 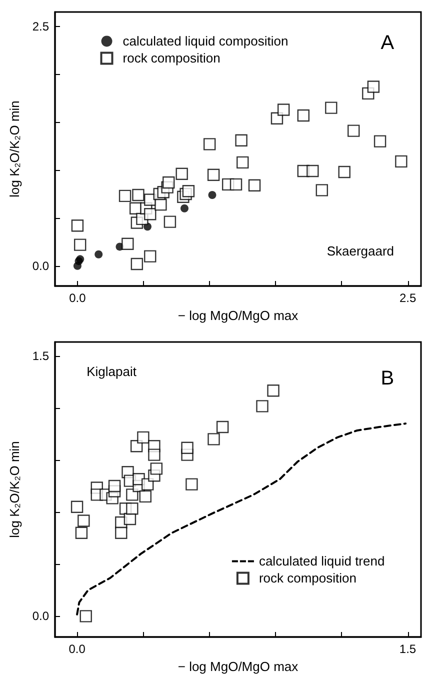 What do you see at coordinates (41, 355) in the screenshot?
I see `y-tick-label: 1.5` at bounding box center [41, 355].